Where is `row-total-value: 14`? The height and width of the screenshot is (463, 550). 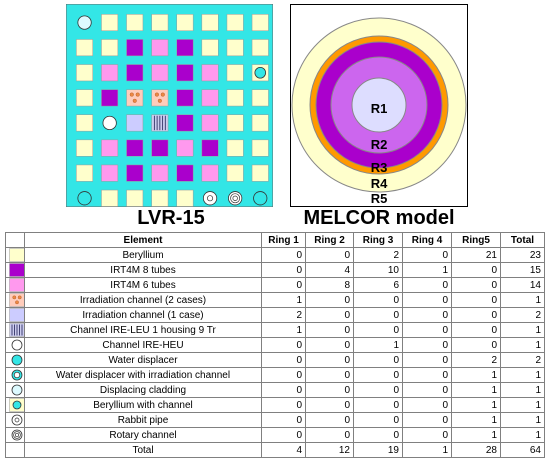 row-total-value: 14 is located at coordinates (522, 285).